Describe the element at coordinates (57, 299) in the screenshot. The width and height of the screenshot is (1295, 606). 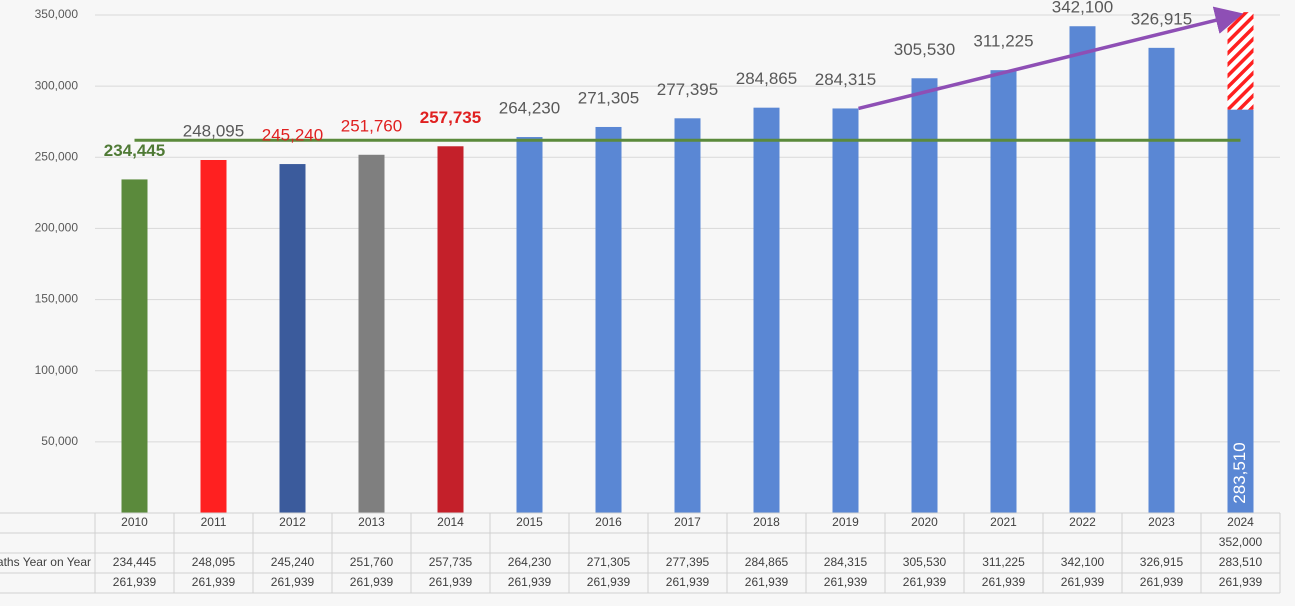
I see `y-tick-label: 150,000` at that location.